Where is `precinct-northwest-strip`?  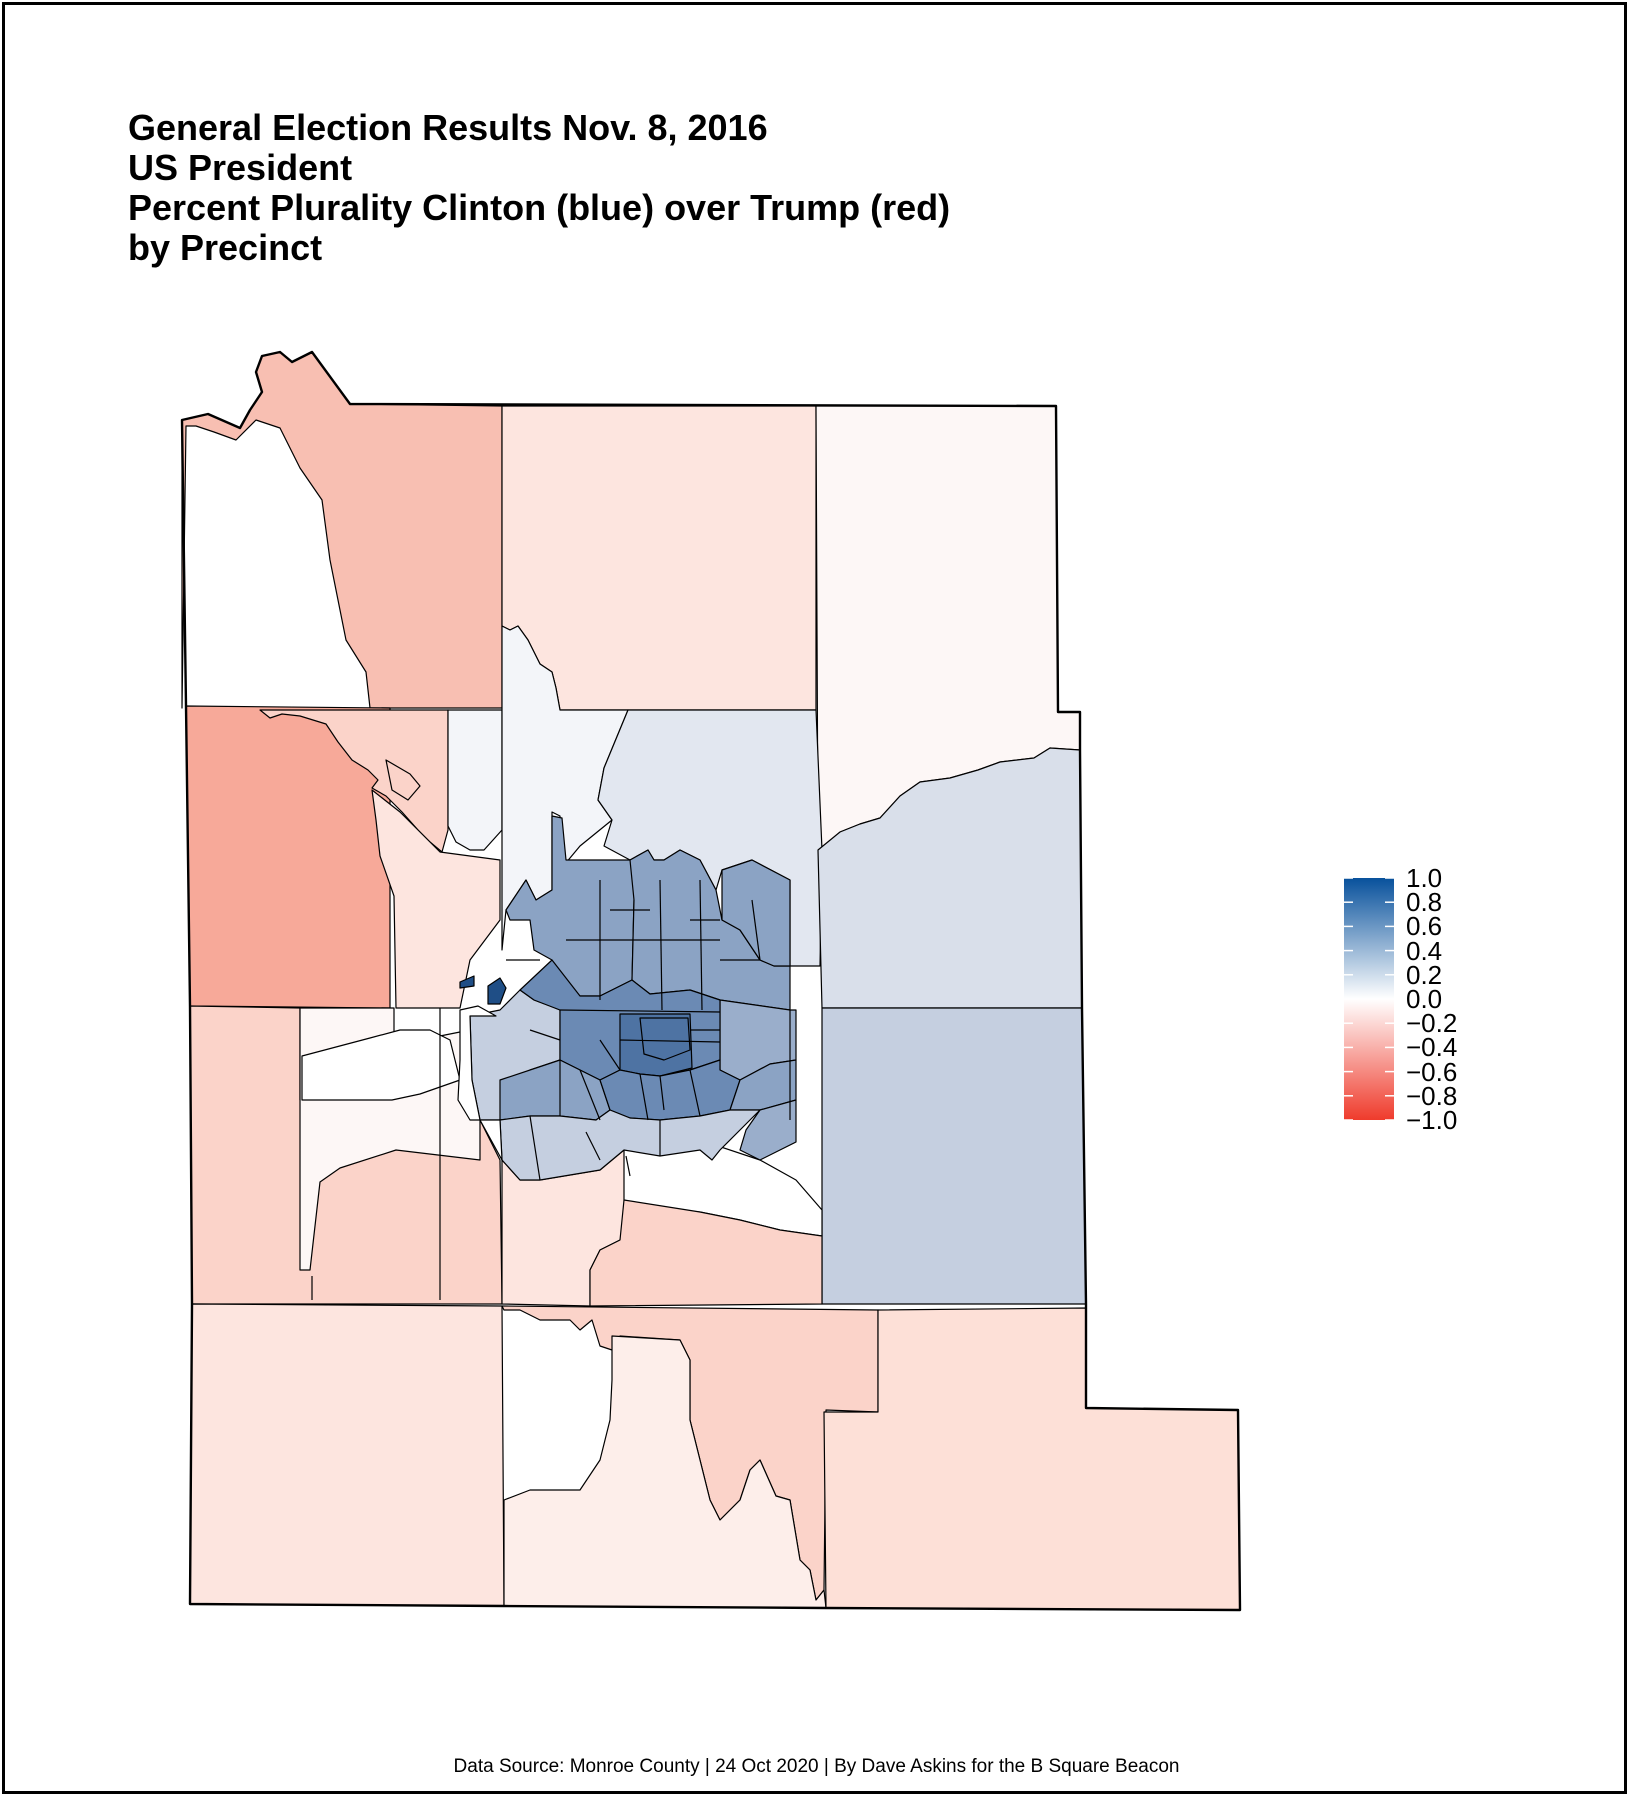 precinct-northwest-strip is located at coordinates (475, 780).